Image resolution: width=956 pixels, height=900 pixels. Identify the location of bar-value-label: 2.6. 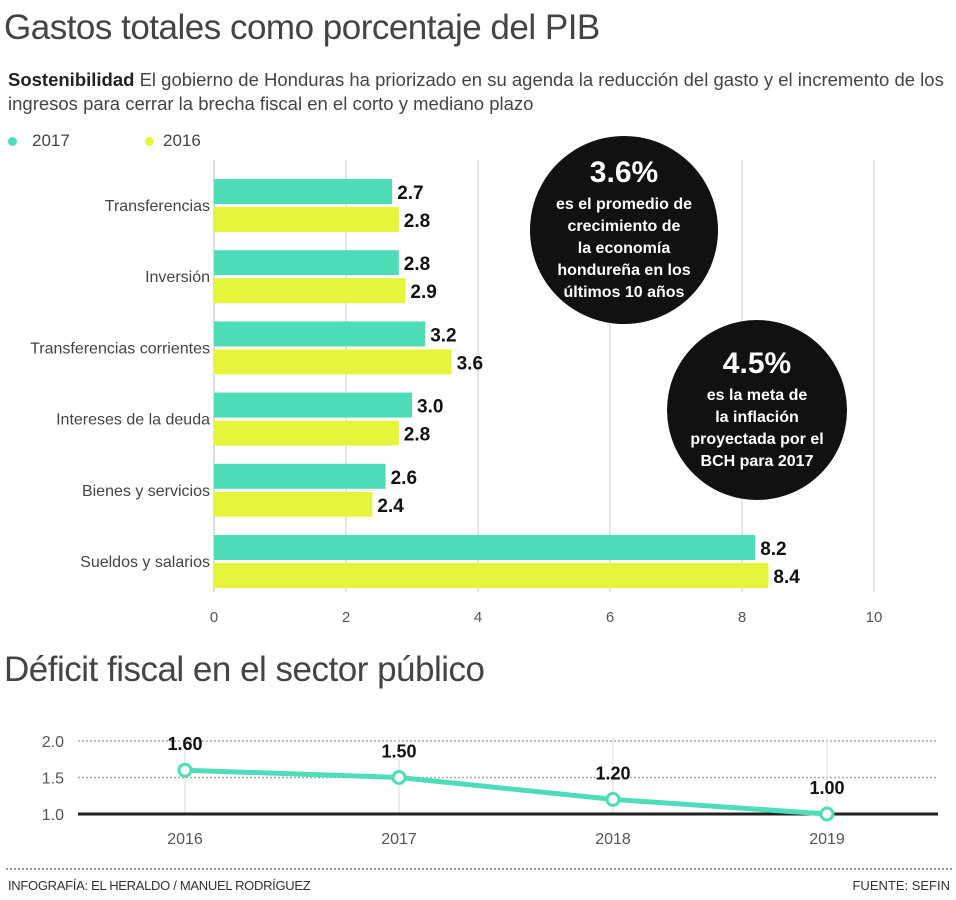
(404, 478).